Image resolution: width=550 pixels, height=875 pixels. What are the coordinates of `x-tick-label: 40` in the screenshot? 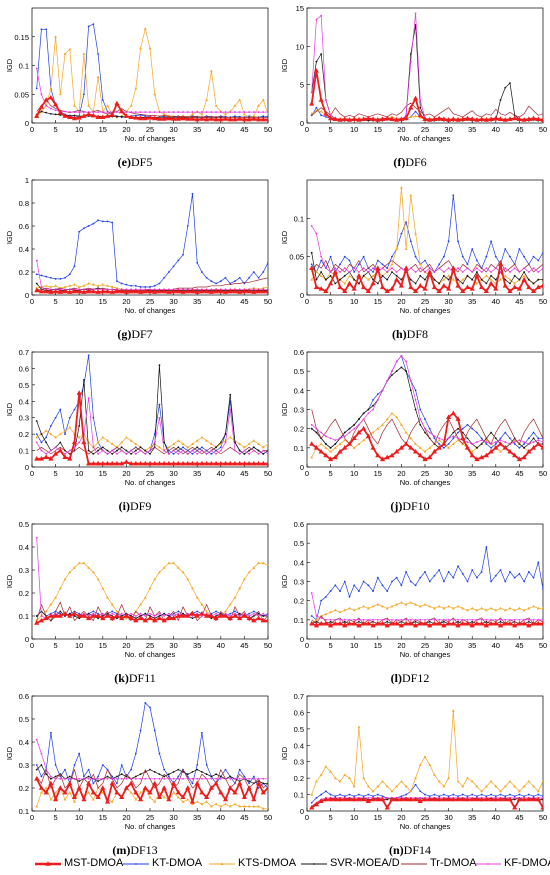 It's located at (221, 817).